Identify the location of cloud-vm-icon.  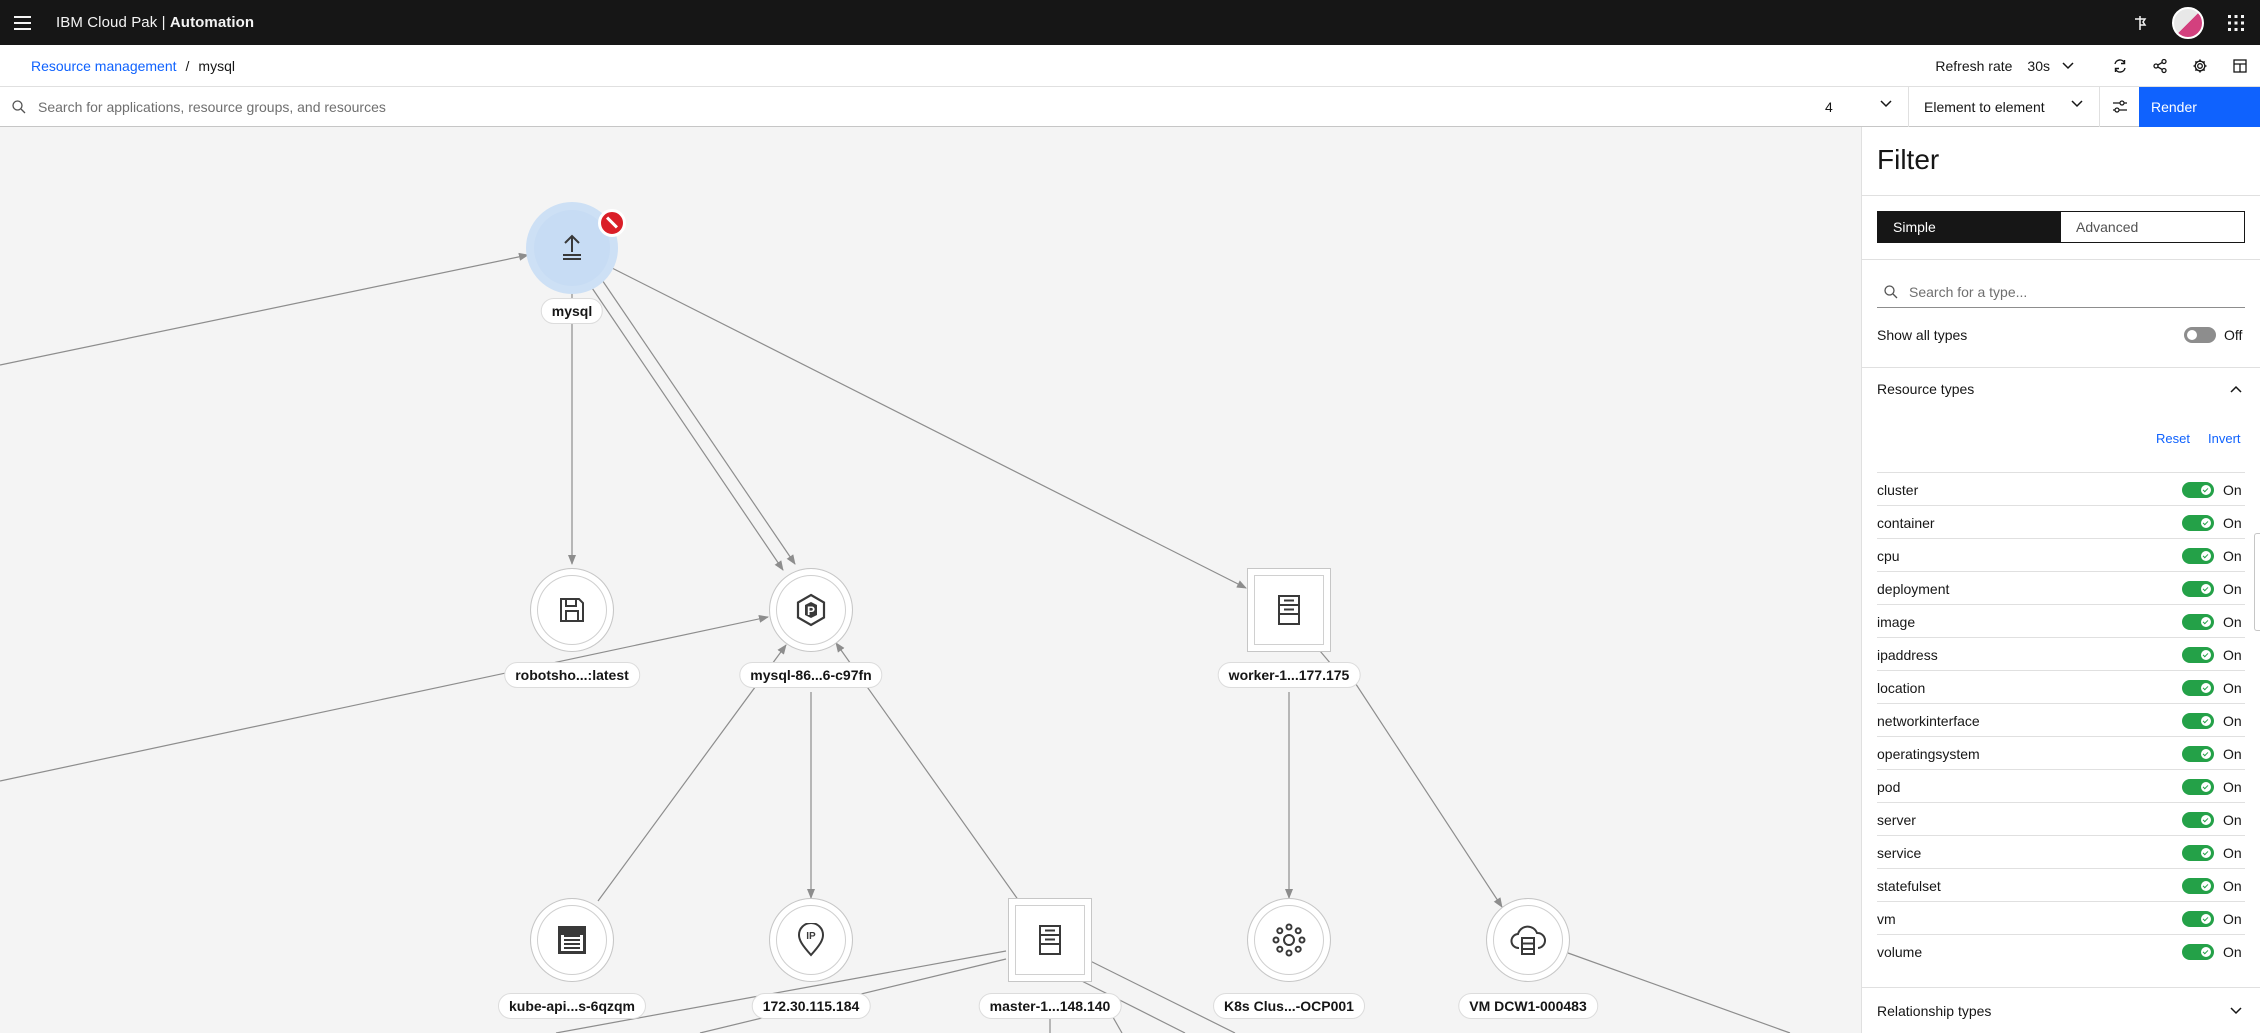
(1528, 940).